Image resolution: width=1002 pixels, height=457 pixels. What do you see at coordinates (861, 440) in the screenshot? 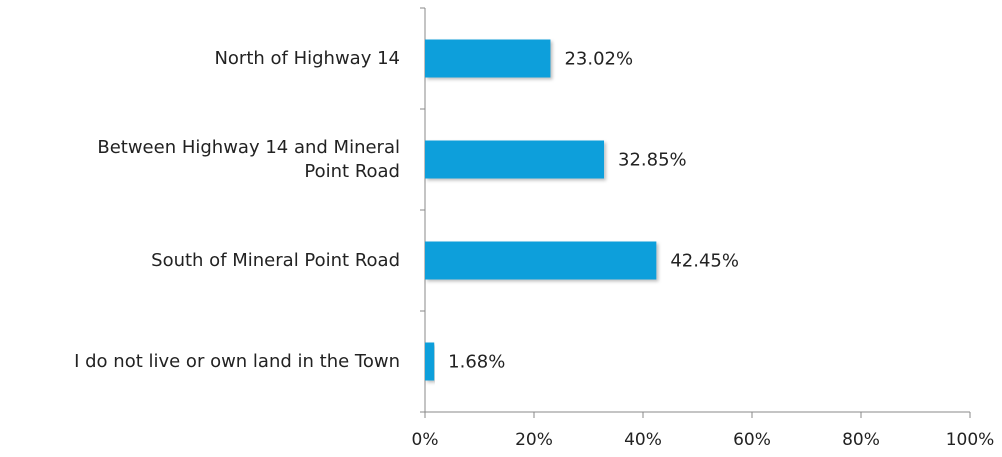
I see `x-tick-label: 80%` at bounding box center [861, 440].